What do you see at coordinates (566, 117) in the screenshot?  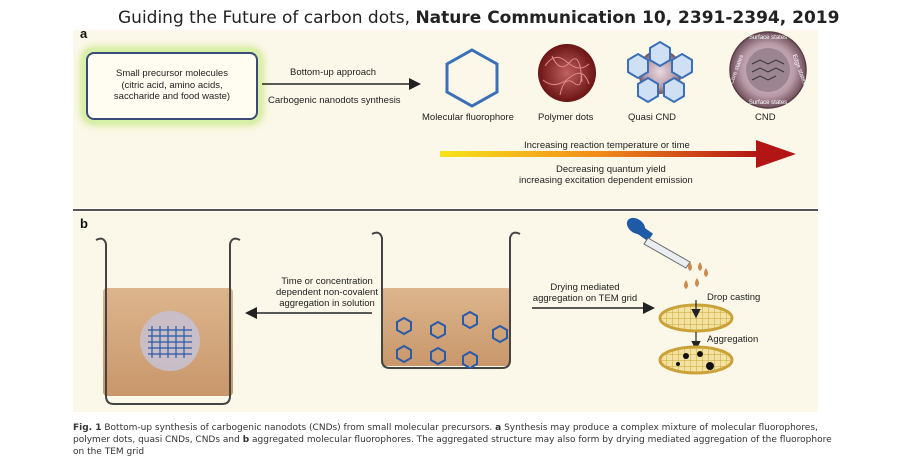 I see `product-label-polymer-dots: Polymer dots` at bounding box center [566, 117].